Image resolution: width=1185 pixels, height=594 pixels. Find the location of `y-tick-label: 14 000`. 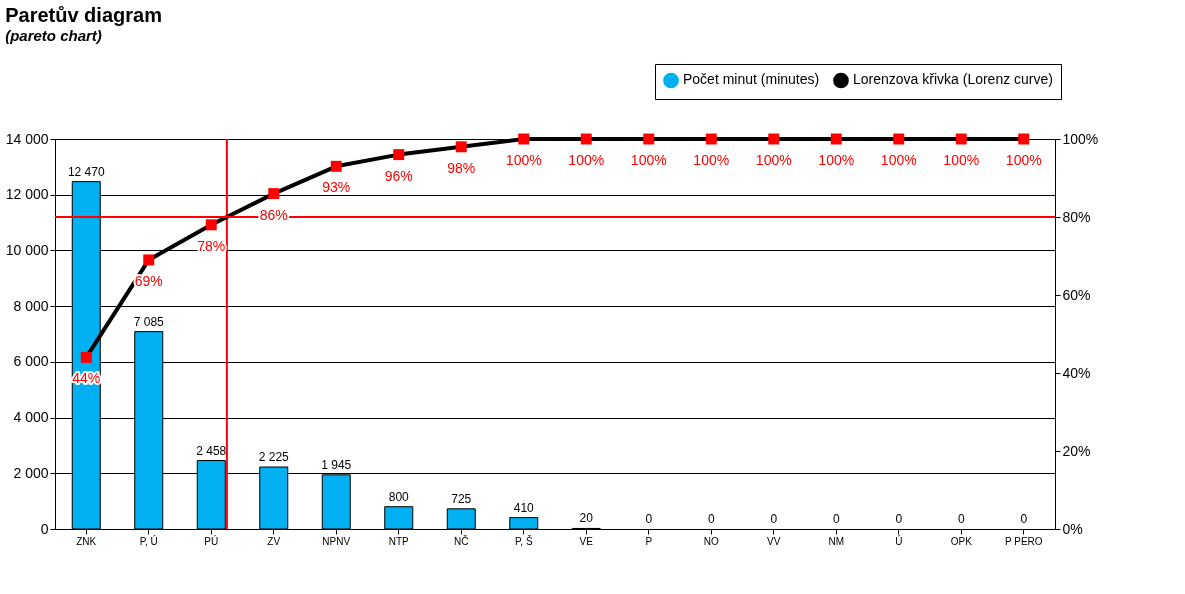

y-tick-label: 14 000 is located at coordinates (27, 138).